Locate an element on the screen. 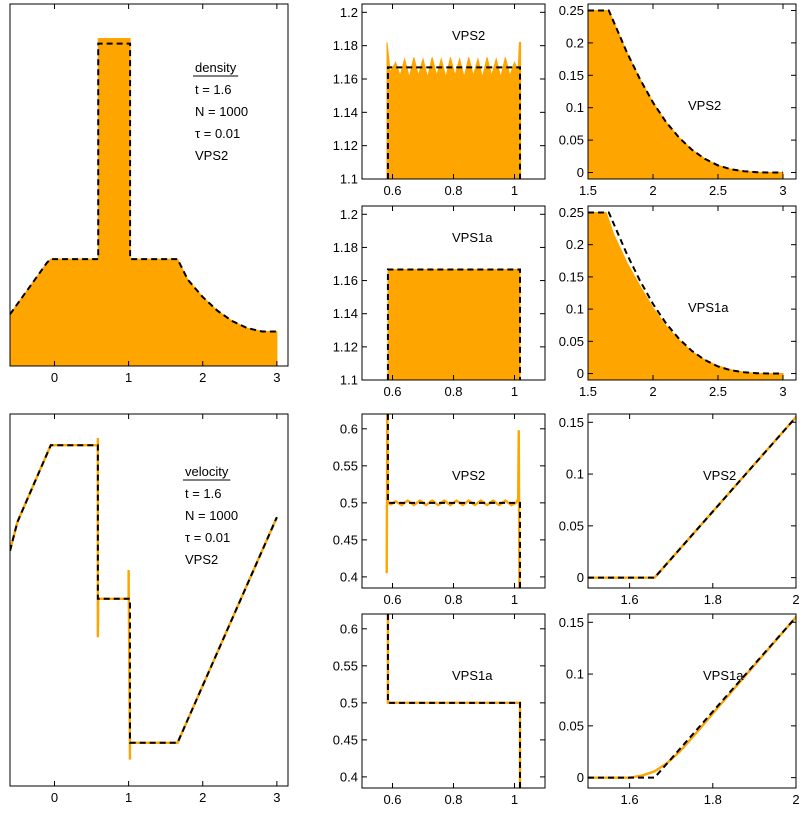 The width and height of the screenshot is (800, 820). y-tick-label: 1.18 is located at coordinates (345, 247).